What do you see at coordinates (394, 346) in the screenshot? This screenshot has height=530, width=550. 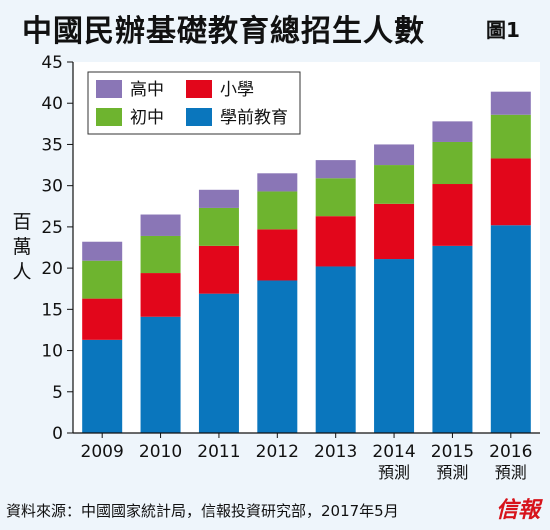 I see `bar-segment-1-2014` at bounding box center [394, 346].